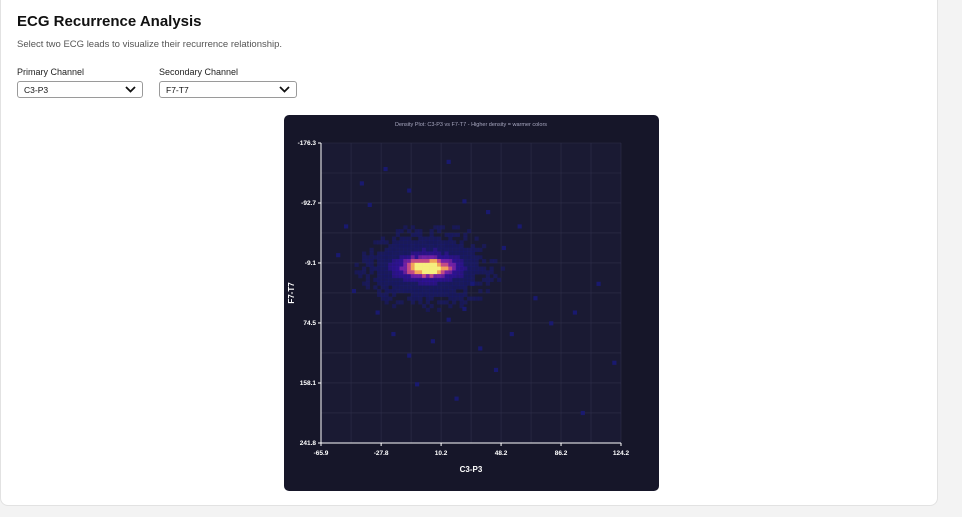  What do you see at coordinates (228, 89) in the screenshot?
I see `secondary-channel-select: F7-T7` at bounding box center [228, 89].